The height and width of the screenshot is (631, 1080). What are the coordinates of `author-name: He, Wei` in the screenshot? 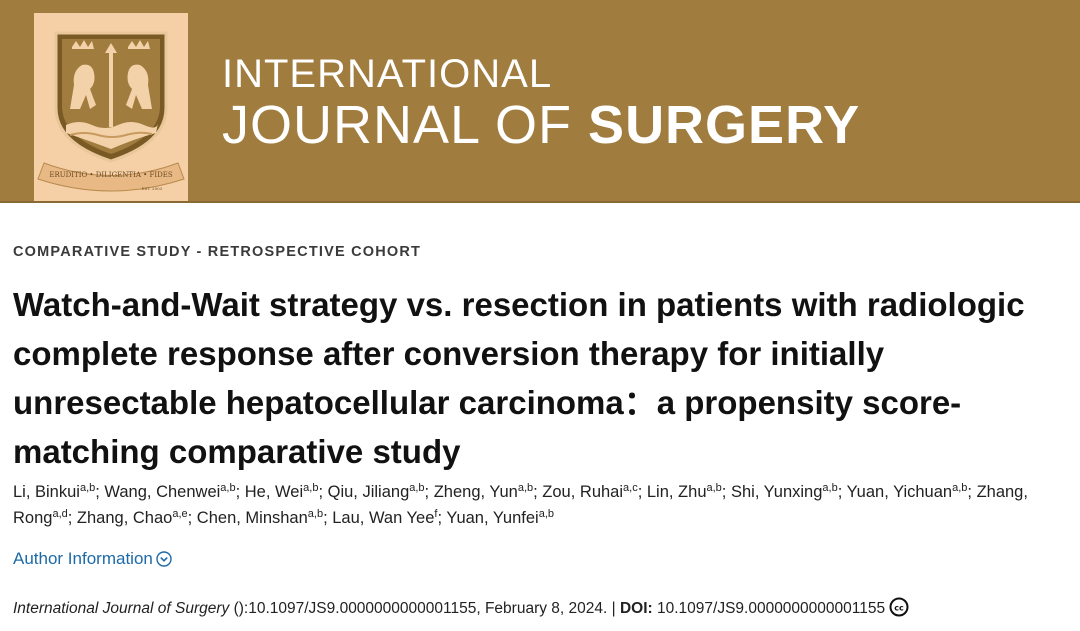 It's located at (274, 492).